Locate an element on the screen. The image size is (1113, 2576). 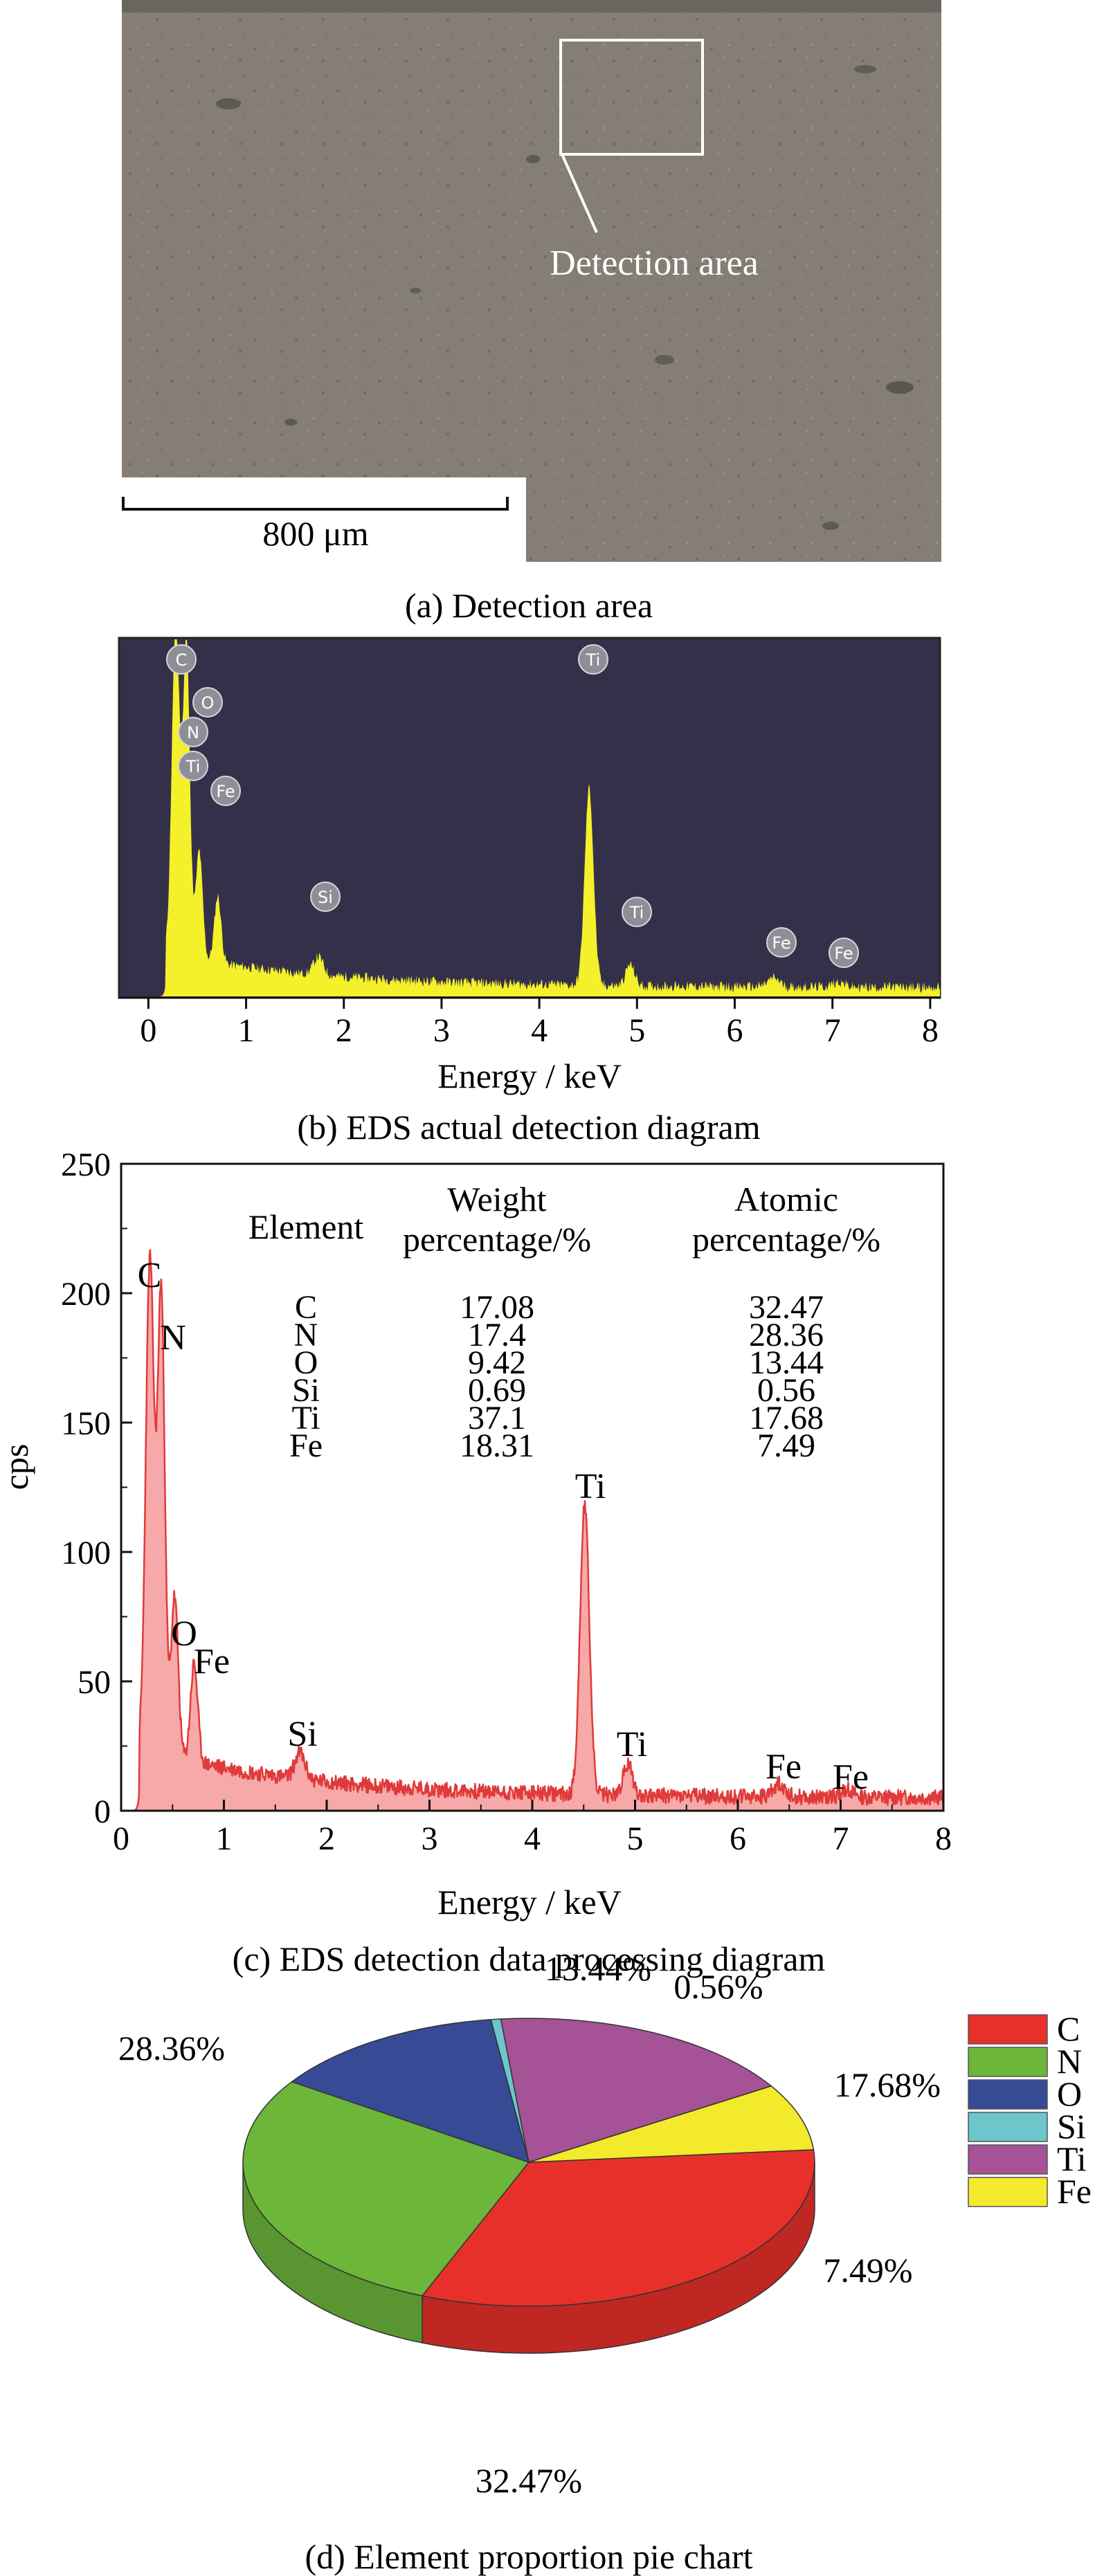
table-cell: 9.42 is located at coordinates (497, 1363).